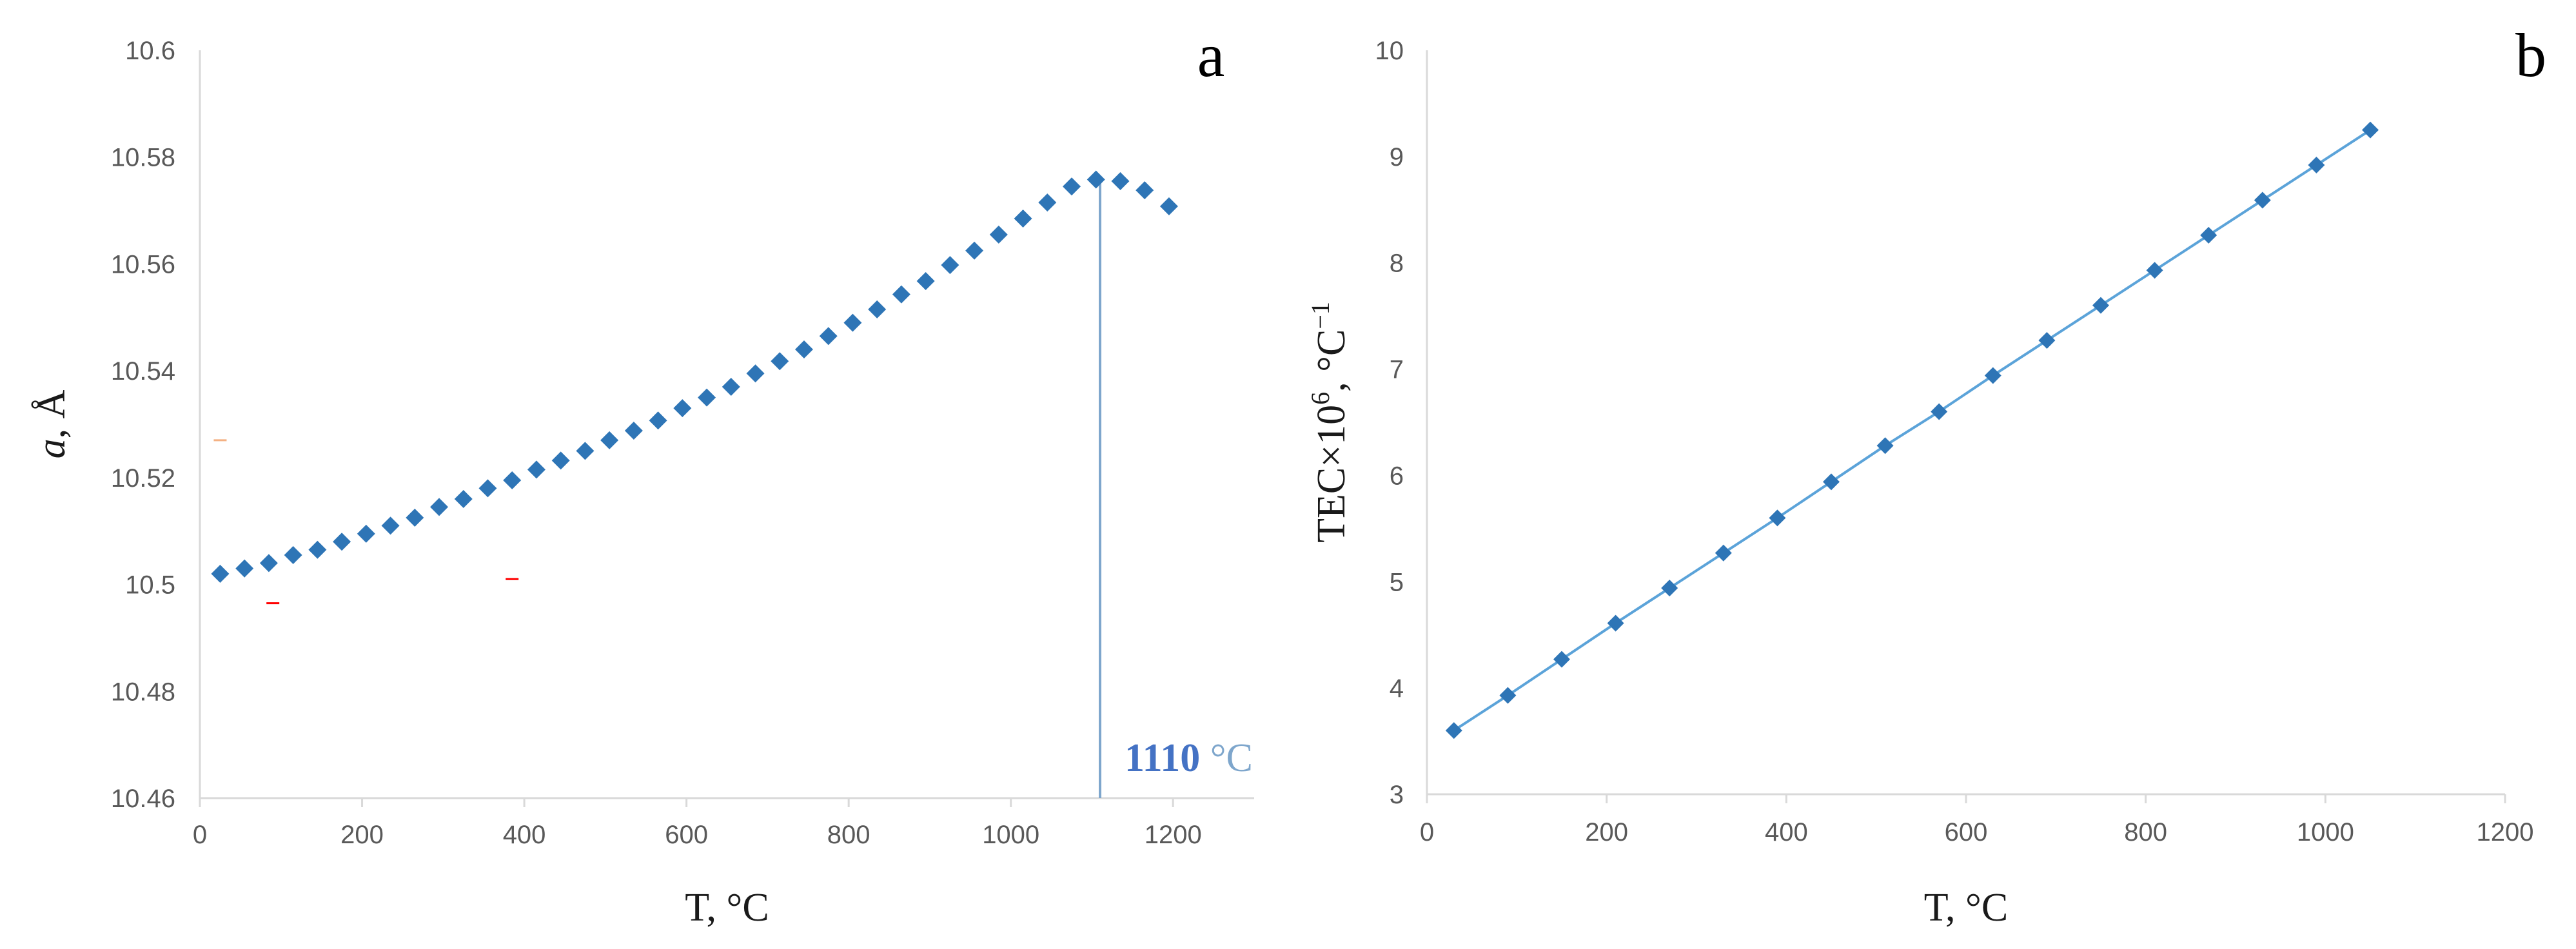  What do you see at coordinates (2530, 55) in the screenshot?
I see `panel-label-b: b` at bounding box center [2530, 55].